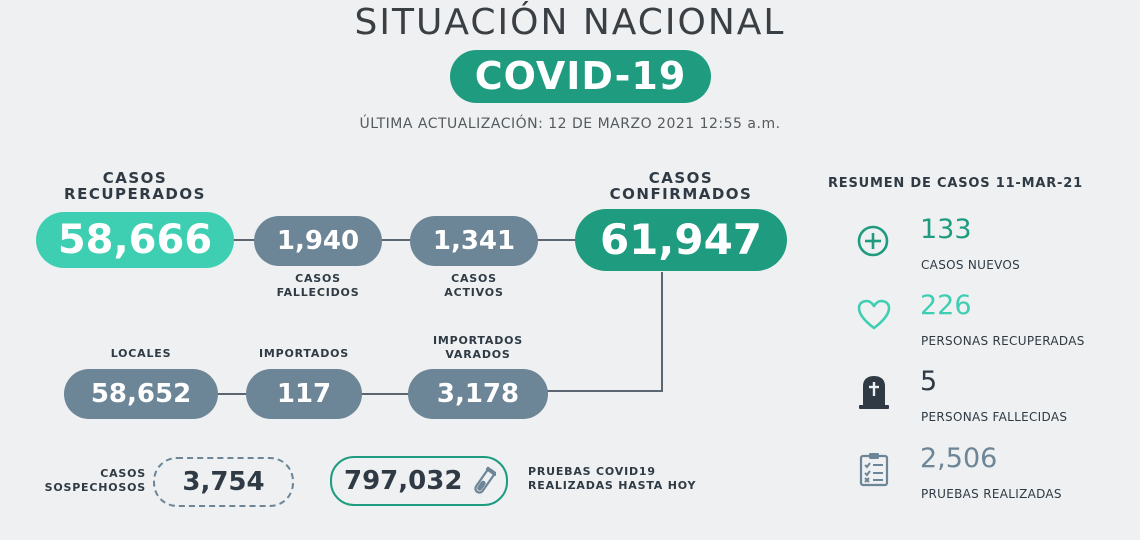  I want to click on confirmados-label-line2: CONFIRMADOS, so click(681, 194).